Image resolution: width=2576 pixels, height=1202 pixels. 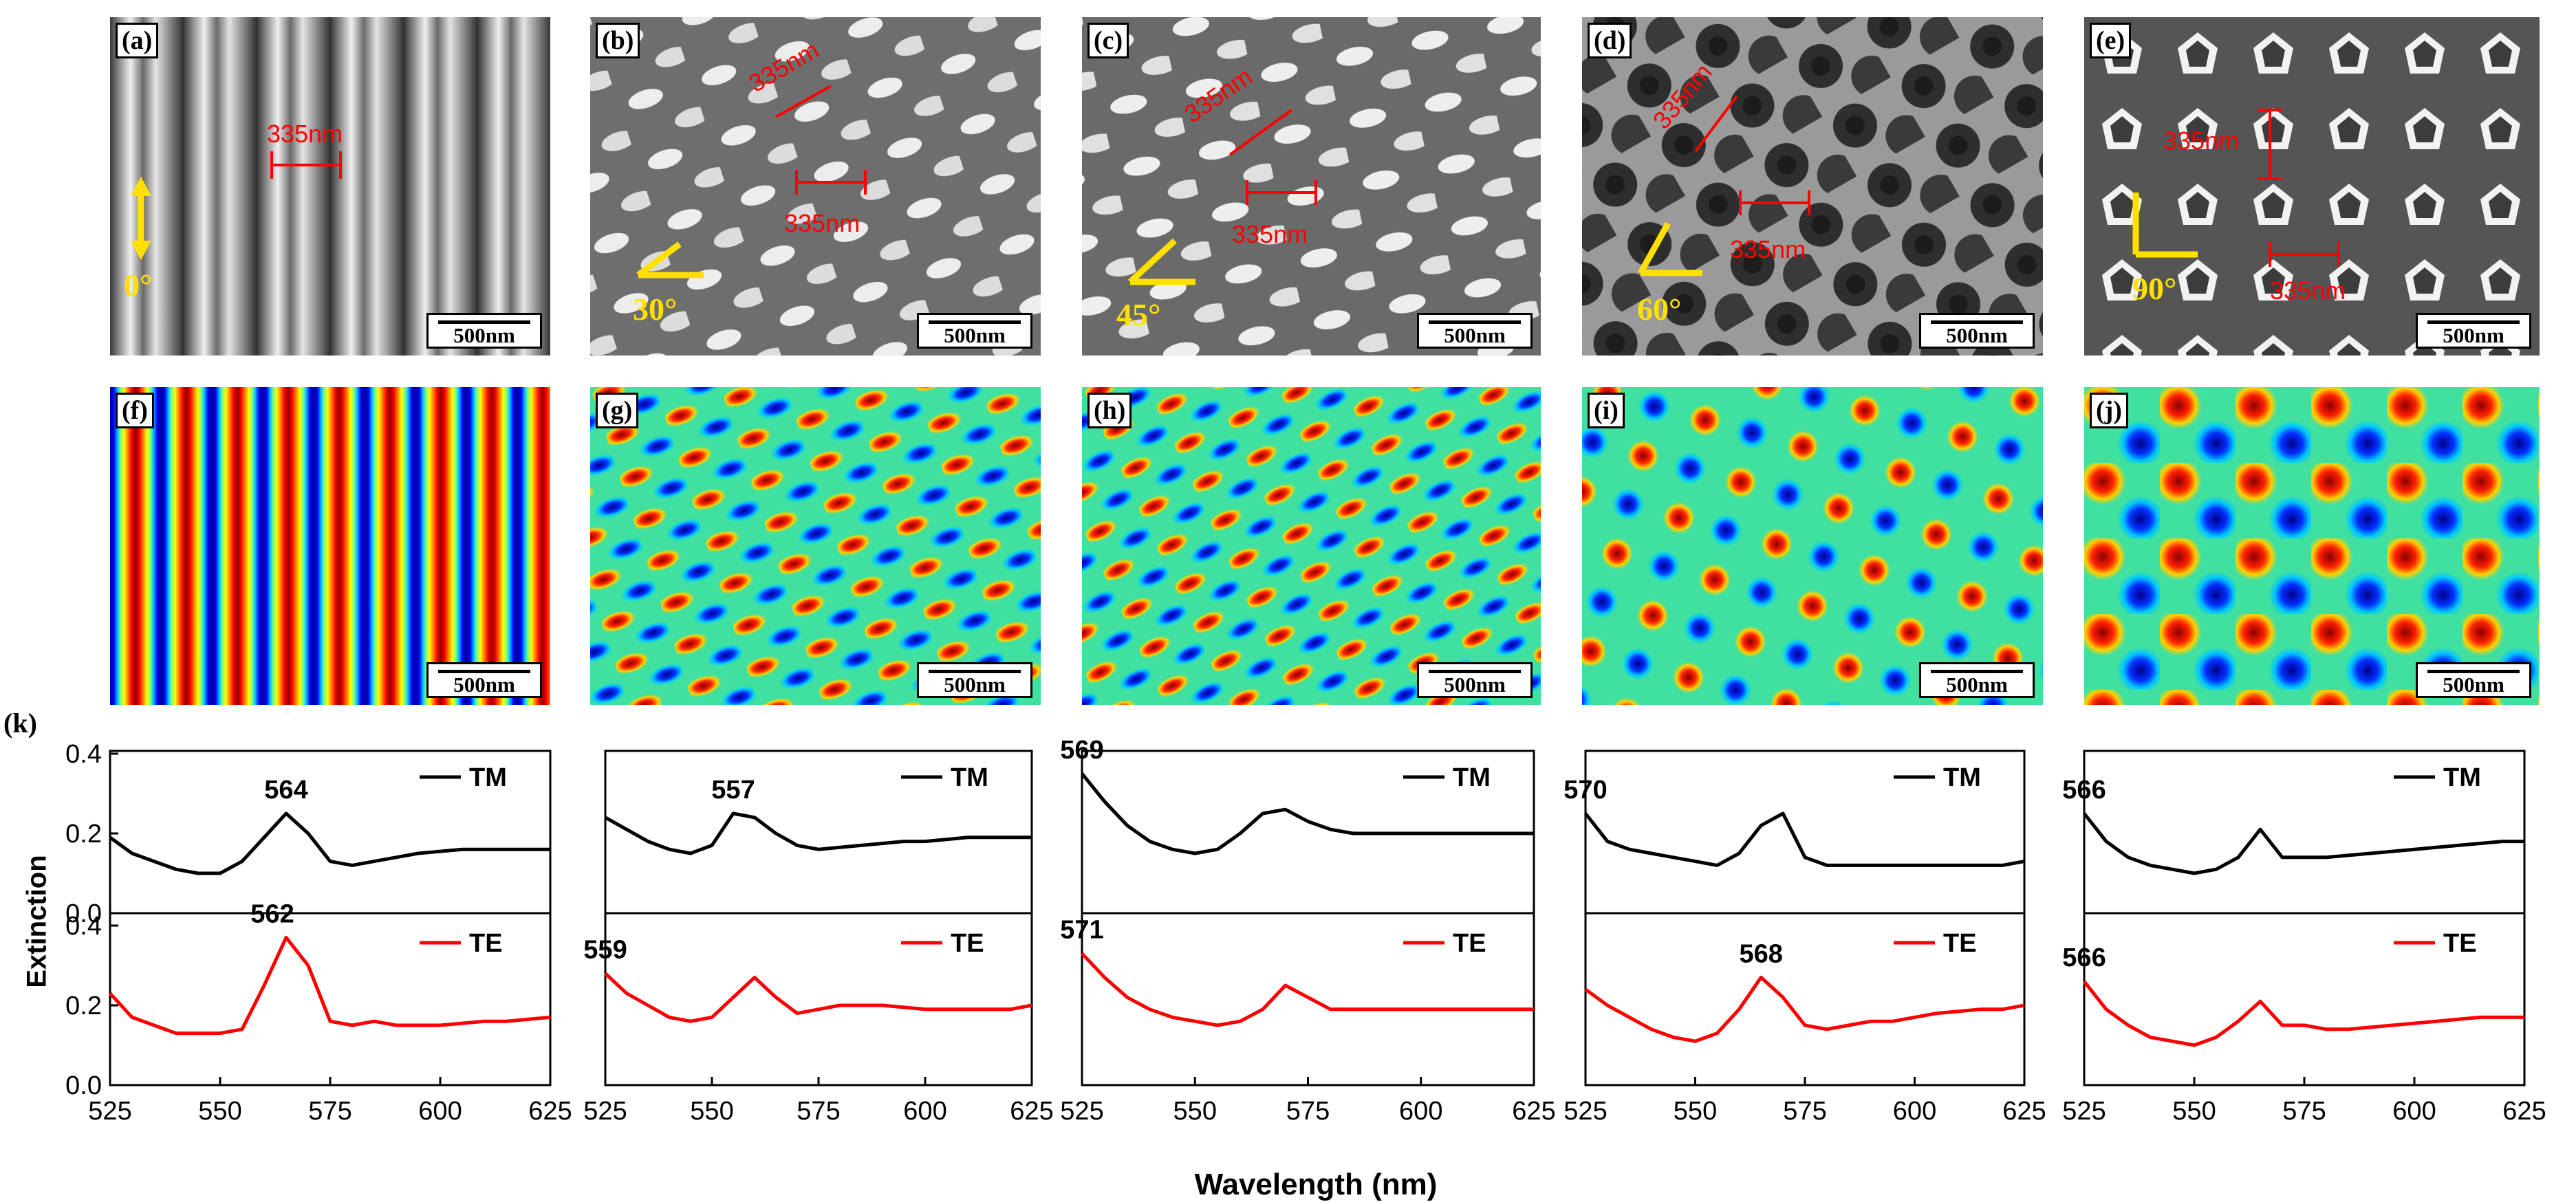 I want to click on sem-image-d: 335nm 335nm 60°, so click(x=1812, y=186).